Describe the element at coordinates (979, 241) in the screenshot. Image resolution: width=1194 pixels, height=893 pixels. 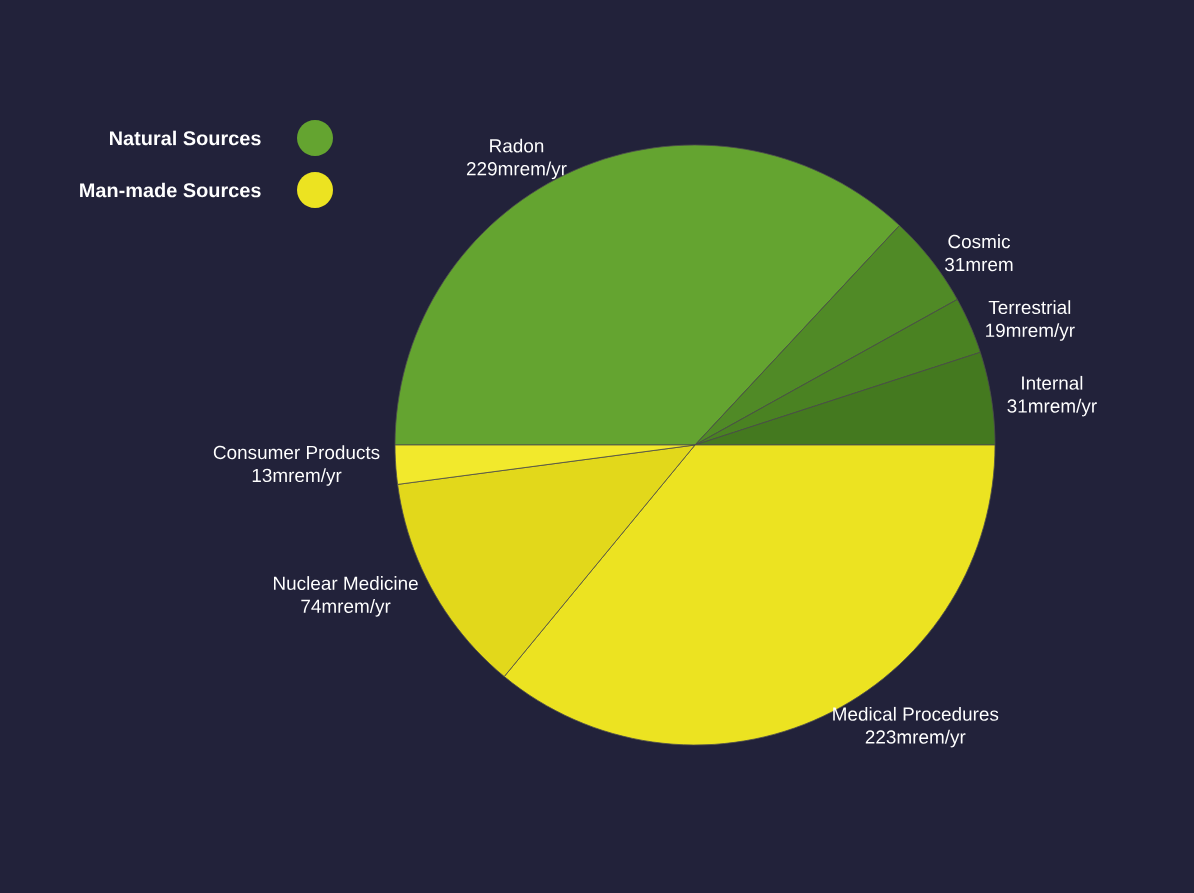
I see `slice-label: Cosmic` at that location.